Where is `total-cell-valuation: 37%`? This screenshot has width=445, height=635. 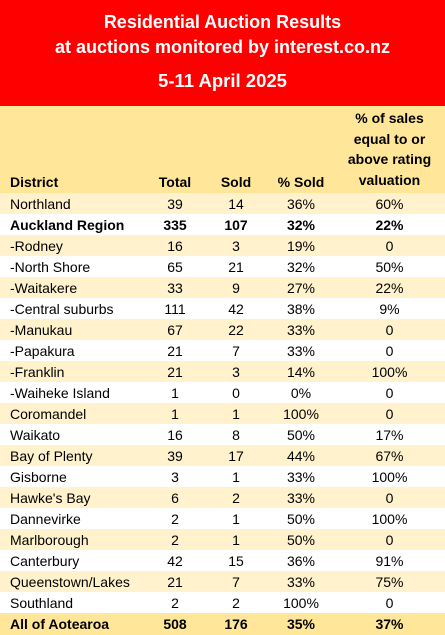
total-cell-valuation: 37% is located at coordinates (389, 624).